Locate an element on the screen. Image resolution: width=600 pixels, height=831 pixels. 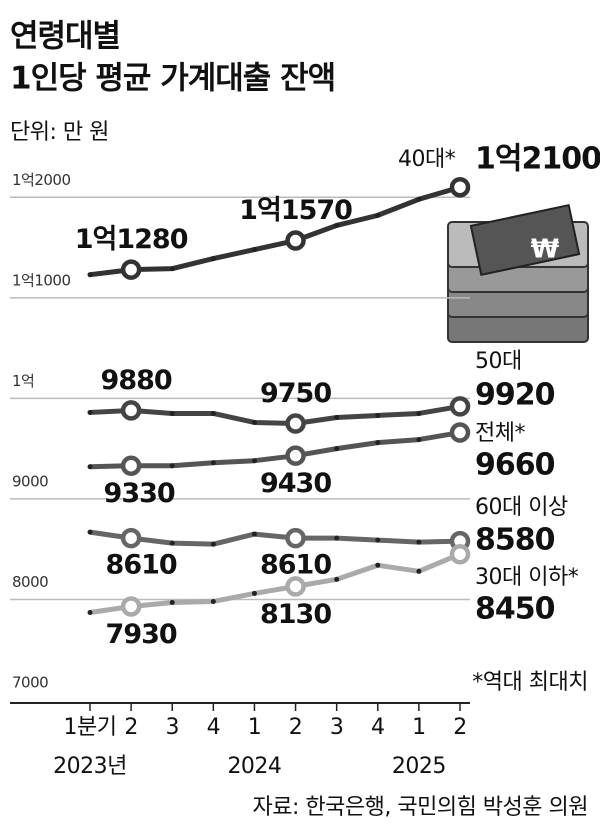
end-value-label: 9660 is located at coordinates (515, 465).